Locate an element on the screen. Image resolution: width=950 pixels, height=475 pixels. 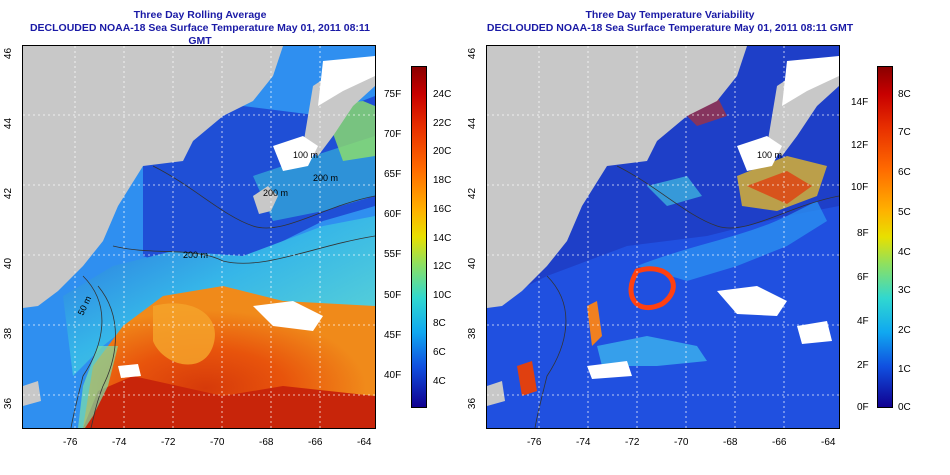
right-x-tick: -70 is located at coordinates (681, 442).